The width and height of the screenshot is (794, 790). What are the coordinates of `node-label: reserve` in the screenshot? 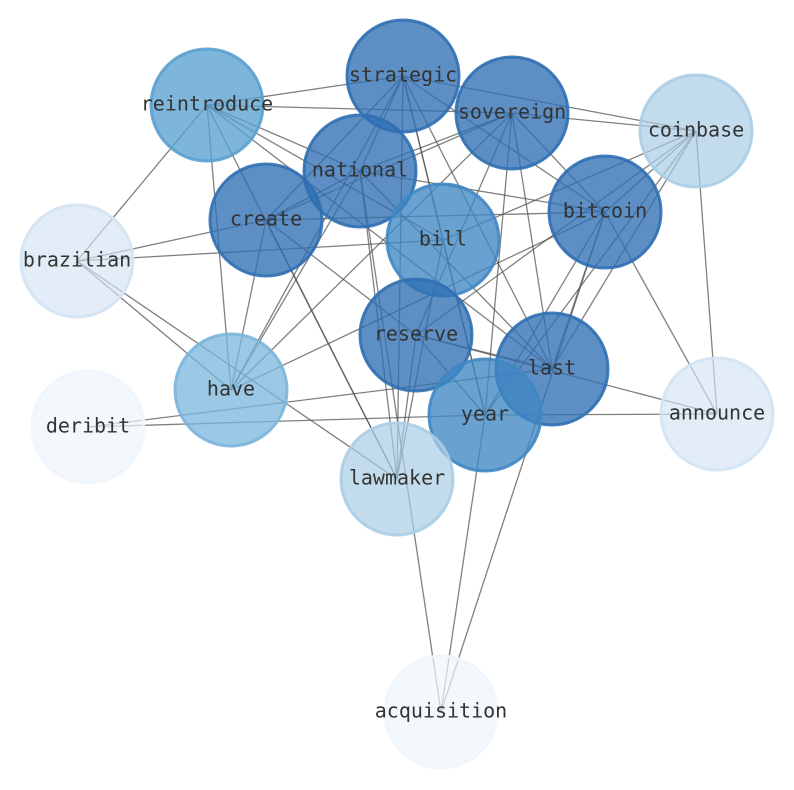 It's located at (416, 334).